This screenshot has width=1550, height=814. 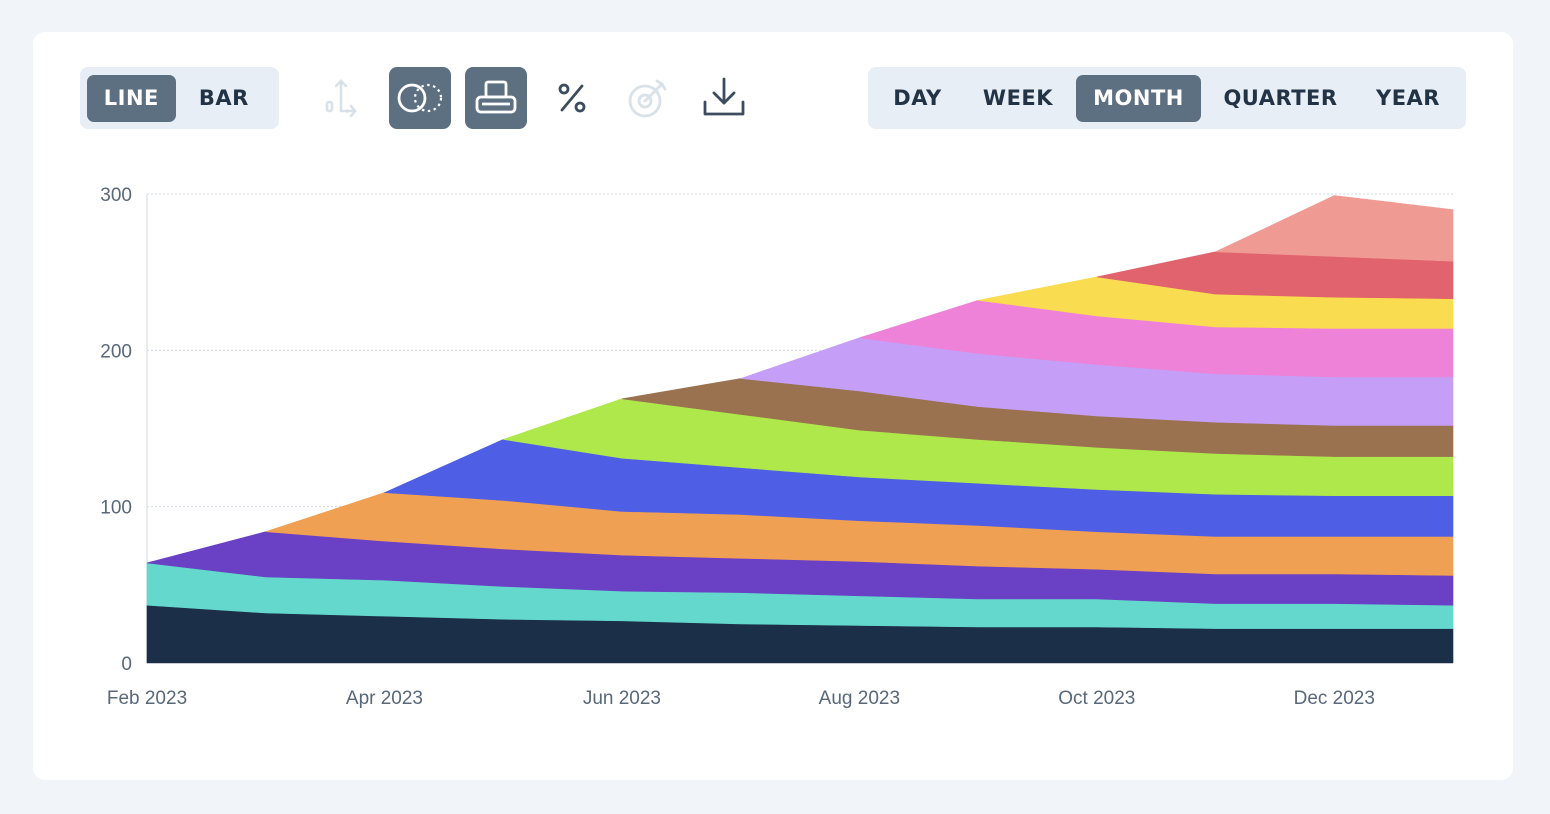 I want to click on stack-toggle, so click(x=496, y=98).